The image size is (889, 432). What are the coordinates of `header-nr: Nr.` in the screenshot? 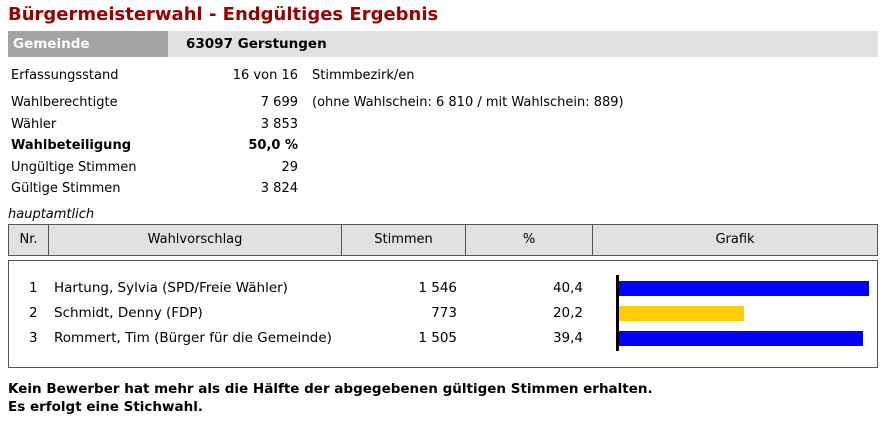 It's located at (29, 240).